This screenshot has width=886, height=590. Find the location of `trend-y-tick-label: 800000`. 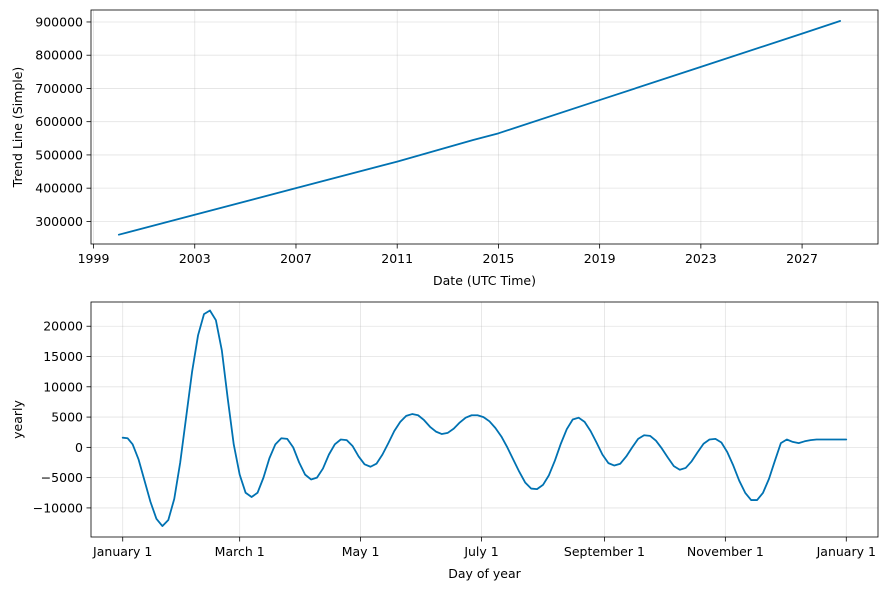

trend-y-tick-label: 800000 is located at coordinates (59, 55).